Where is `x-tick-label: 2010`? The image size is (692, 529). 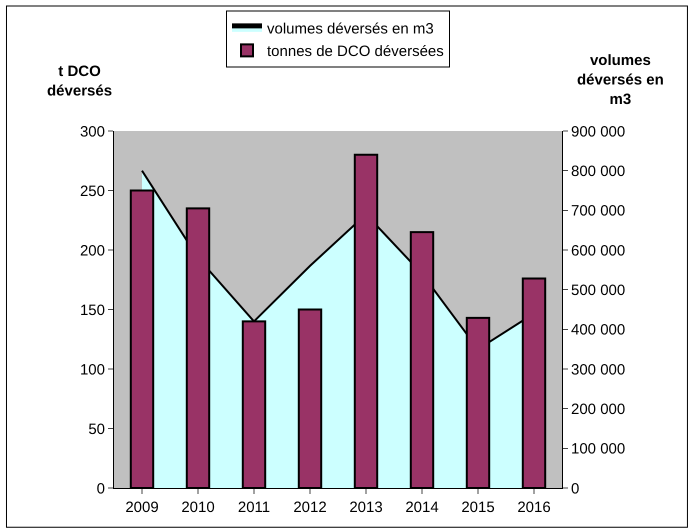 x-tick-label: 2010 is located at coordinates (198, 507).